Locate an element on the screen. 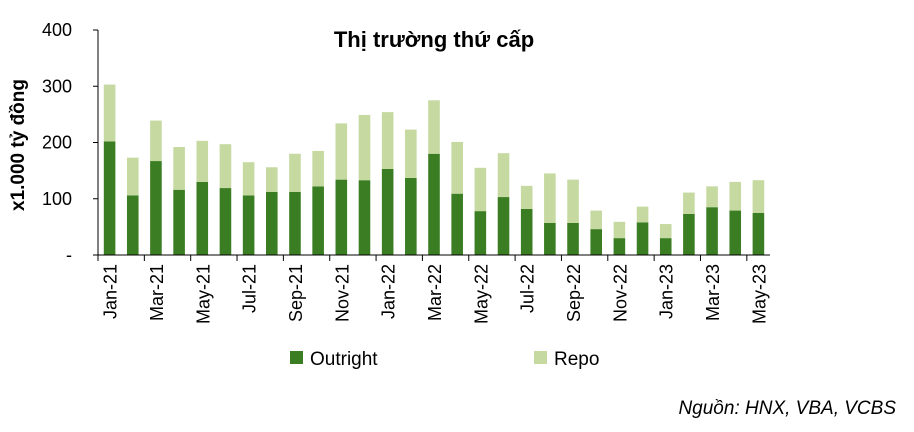  y-axis-label: x1.000 tỷ đồng is located at coordinates (18, 145).